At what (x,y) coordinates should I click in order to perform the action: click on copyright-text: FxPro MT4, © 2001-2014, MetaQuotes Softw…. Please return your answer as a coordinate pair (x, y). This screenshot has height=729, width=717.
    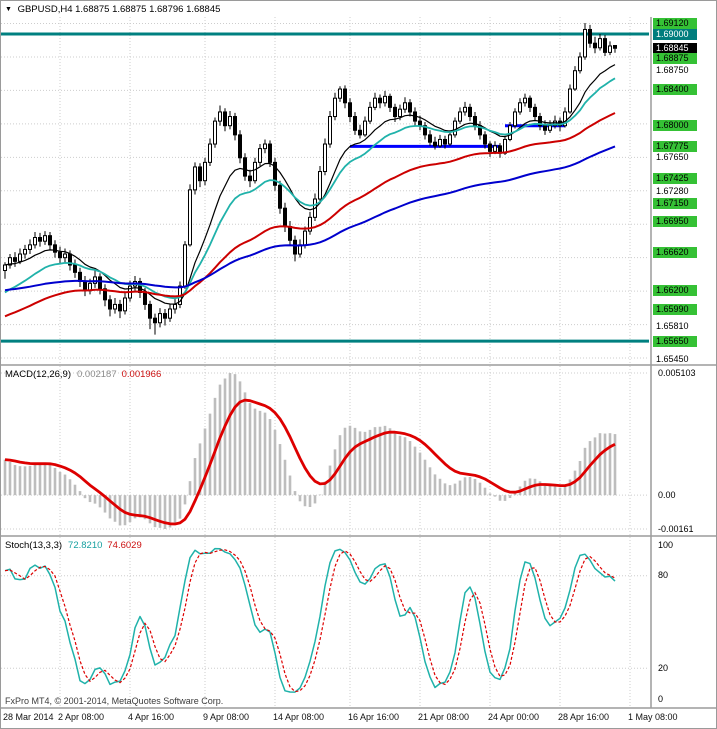
    Looking at the image, I should click on (114, 701).